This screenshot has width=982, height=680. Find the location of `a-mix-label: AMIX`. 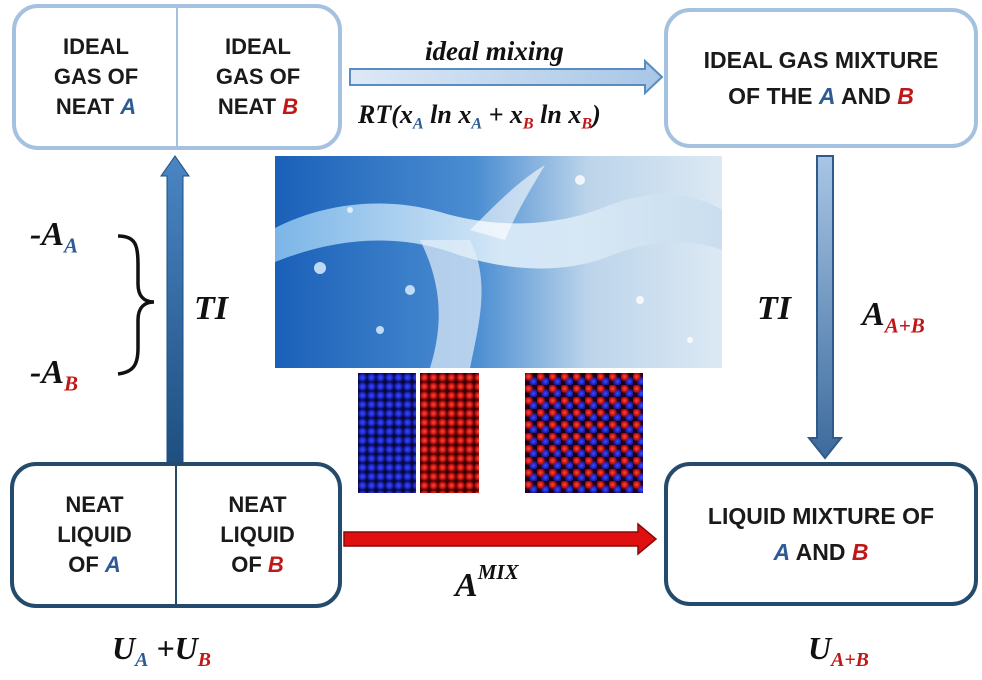

a-mix-label: AMIX is located at coordinates (487, 582).